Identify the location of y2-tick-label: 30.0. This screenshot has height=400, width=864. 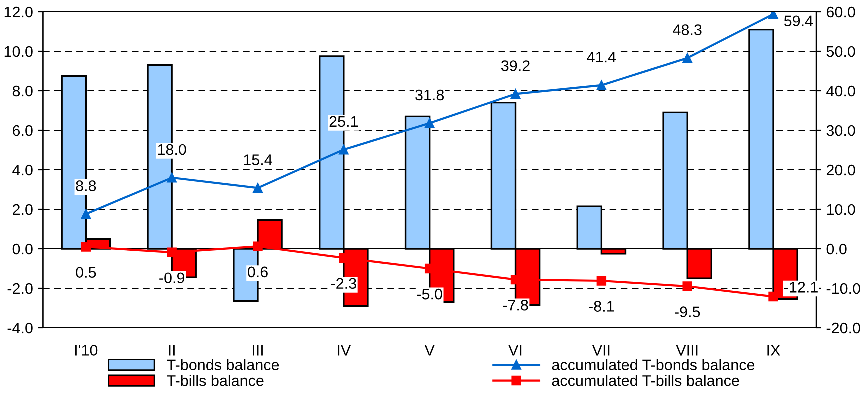
(841, 130).